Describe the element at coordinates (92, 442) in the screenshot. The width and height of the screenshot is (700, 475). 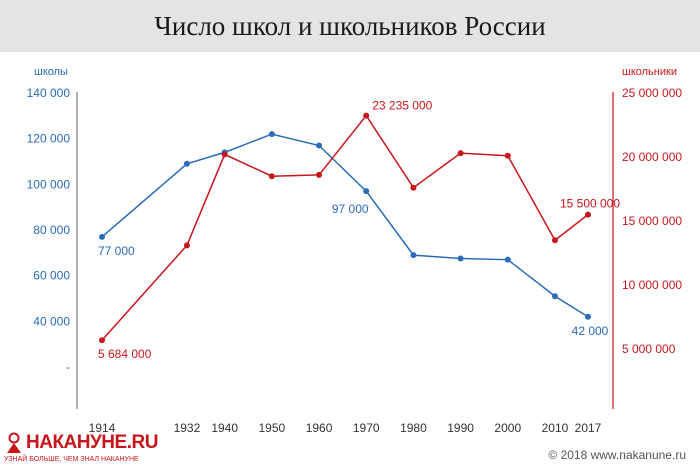
I see `logo-name: НАКАНУНЕ.RU` at that location.